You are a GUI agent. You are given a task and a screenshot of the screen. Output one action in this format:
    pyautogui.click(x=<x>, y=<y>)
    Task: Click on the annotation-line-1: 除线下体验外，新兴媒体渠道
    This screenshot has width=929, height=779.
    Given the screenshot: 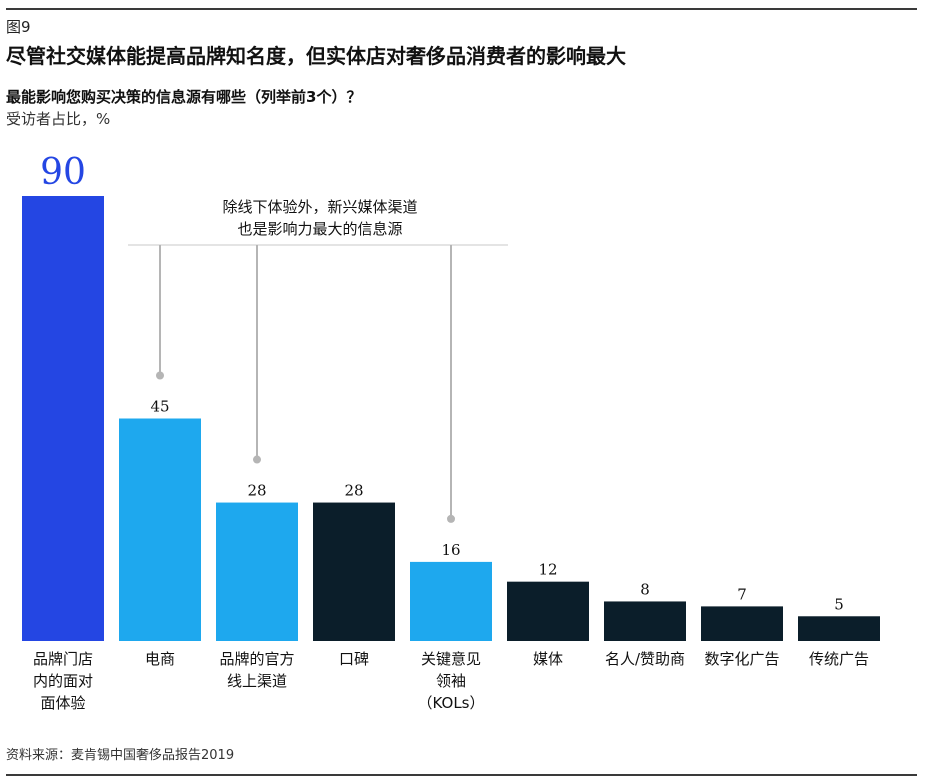 What is the action you would take?
    pyautogui.click(x=320, y=207)
    